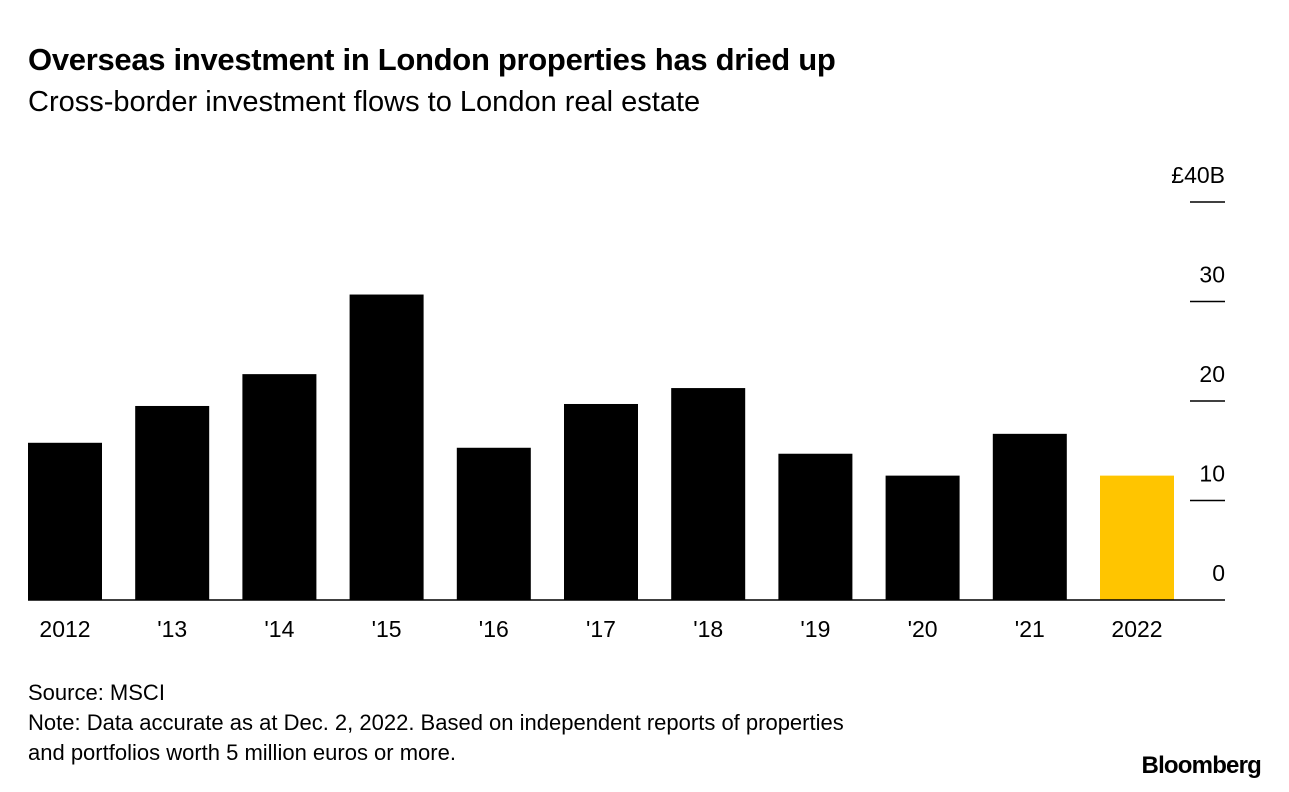 The height and width of the screenshot is (792, 1289). What do you see at coordinates (708, 629) in the screenshot?
I see `x-tick-label: '18` at bounding box center [708, 629].